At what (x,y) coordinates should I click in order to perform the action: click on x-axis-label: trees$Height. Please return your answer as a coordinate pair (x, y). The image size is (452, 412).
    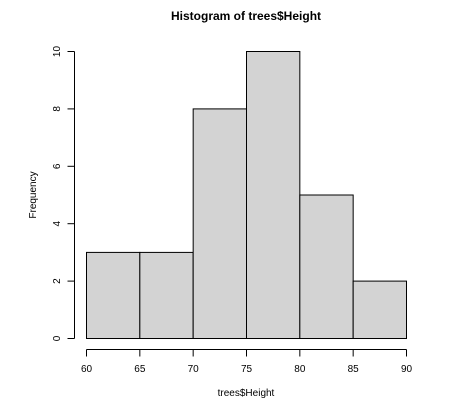
    Looking at the image, I should click on (246, 393).